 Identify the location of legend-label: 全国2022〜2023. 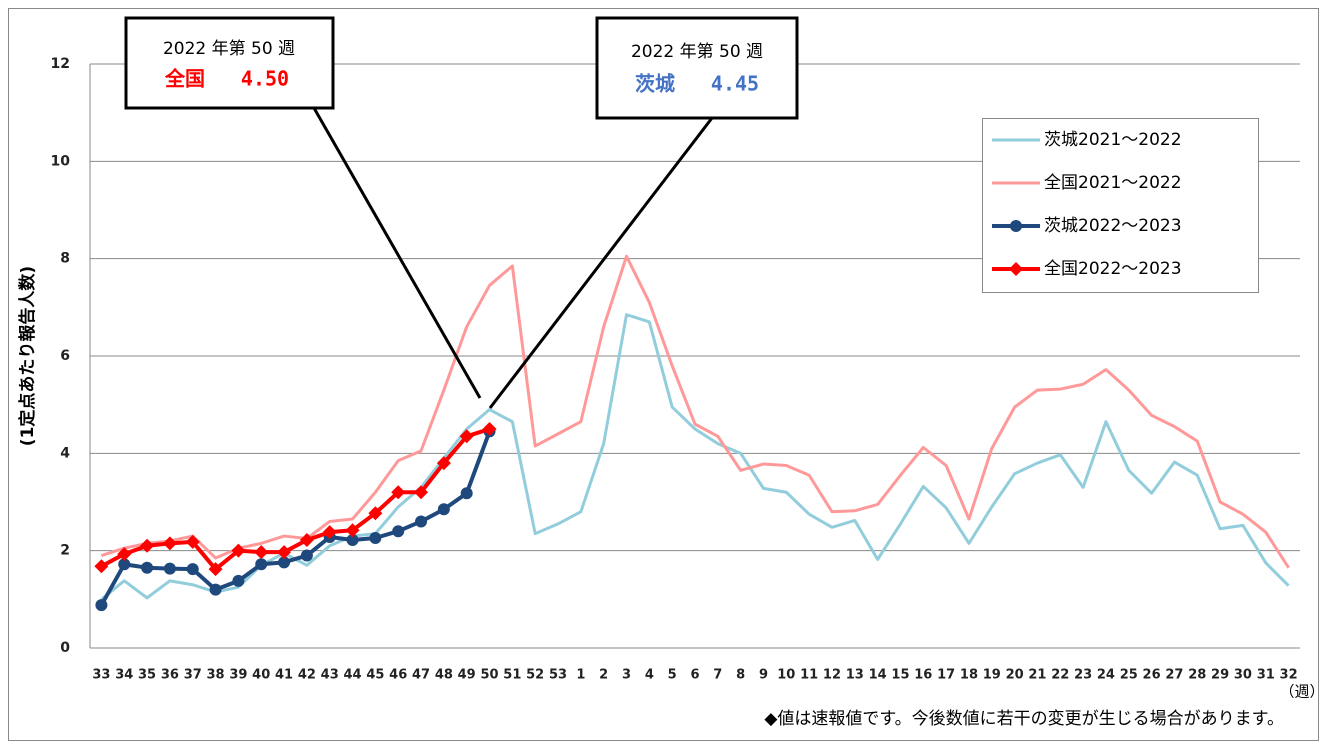
(1113, 269).